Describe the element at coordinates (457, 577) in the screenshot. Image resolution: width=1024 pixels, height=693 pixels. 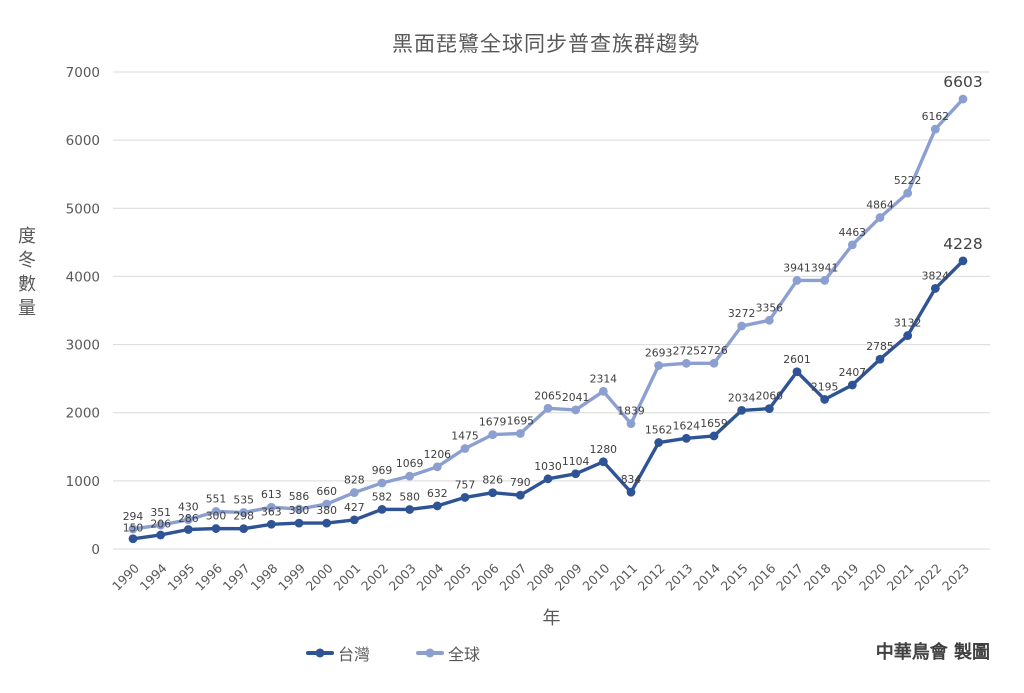
I see `svg-text: 2005` at that location.